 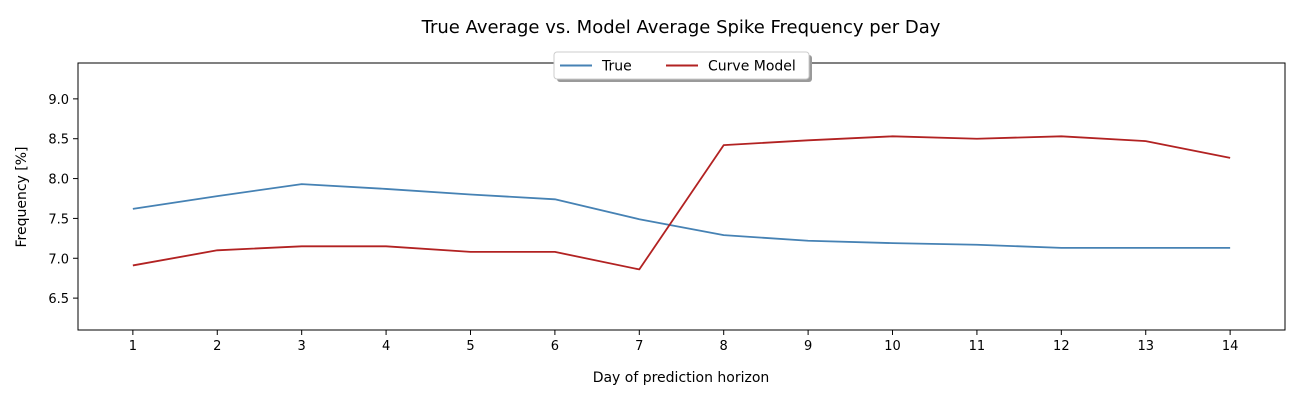 I want to click on x-tick-label: 14, so click(x=1230, y=346).